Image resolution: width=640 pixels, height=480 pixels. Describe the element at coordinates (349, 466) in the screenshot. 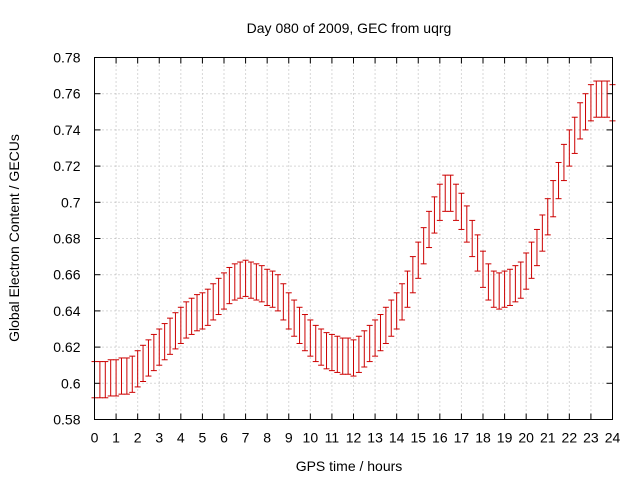

I see `x-axis-label: GPS time / hours` at that location.